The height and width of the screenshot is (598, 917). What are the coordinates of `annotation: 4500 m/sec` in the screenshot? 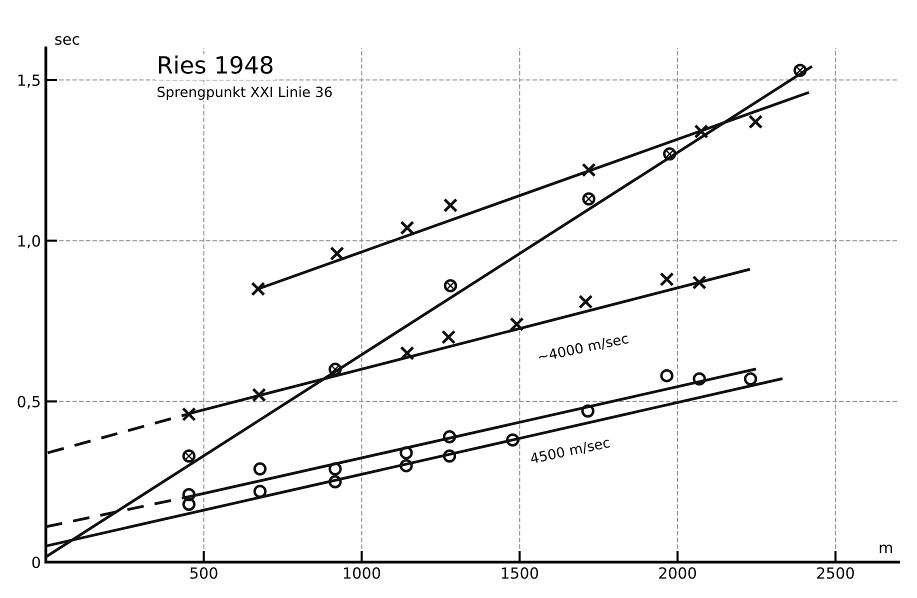 It's located at (570, 450).